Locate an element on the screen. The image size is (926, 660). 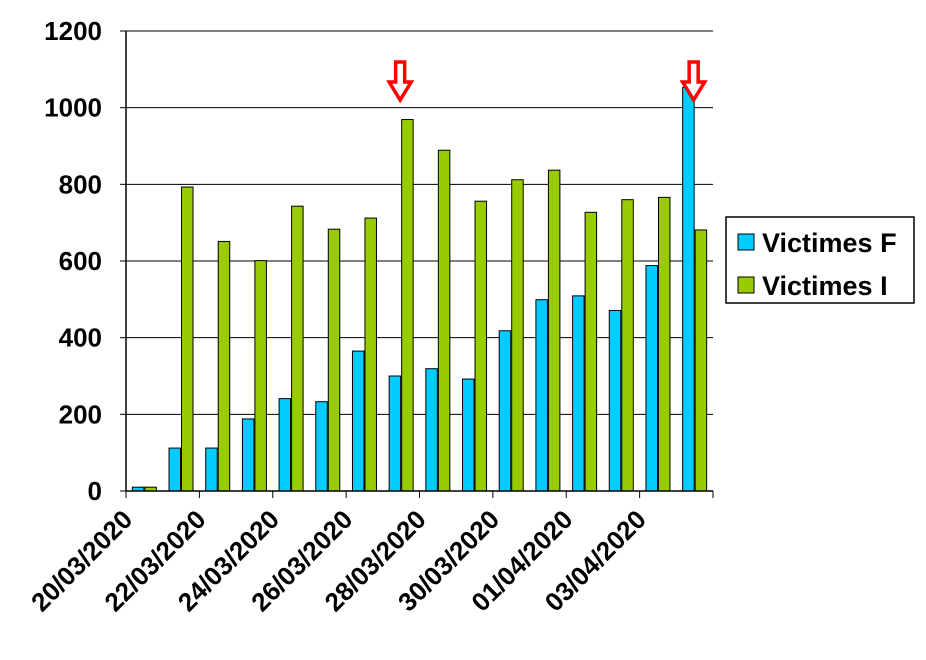
legend-swatch-victimes-f is located at coordinates (746, 242).